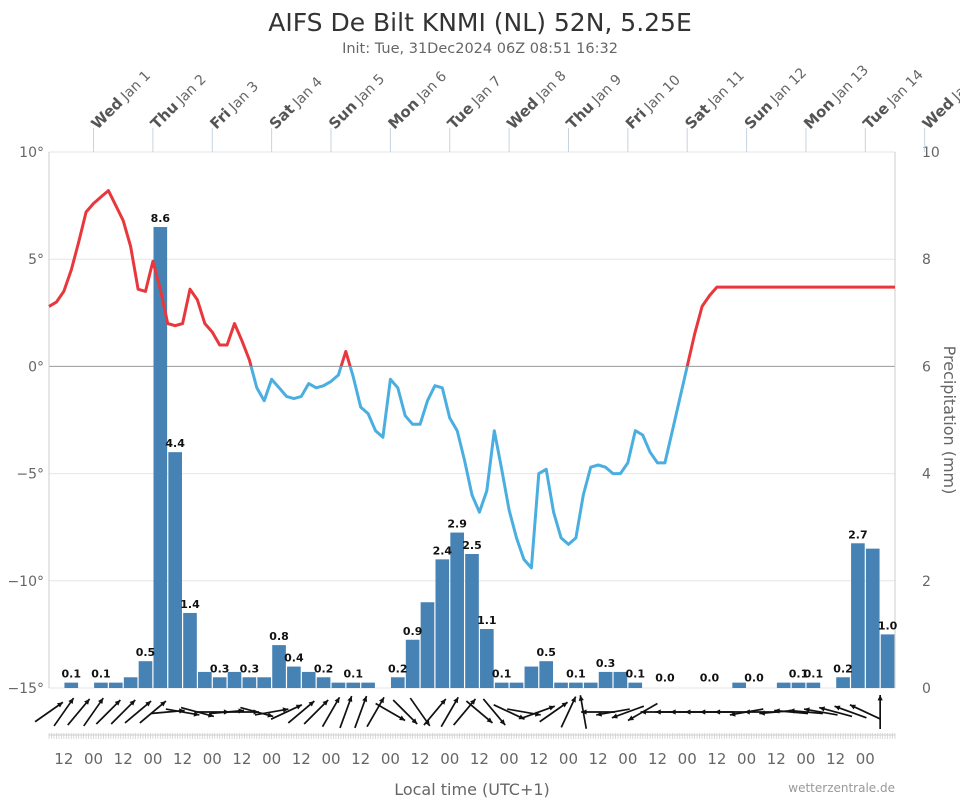 This screenshot has height=800, width=960. What do you see at coordinates (243, 97) in the screenshot?
I see `day-date-2: Jan 3` at bounding box center [243, 97].